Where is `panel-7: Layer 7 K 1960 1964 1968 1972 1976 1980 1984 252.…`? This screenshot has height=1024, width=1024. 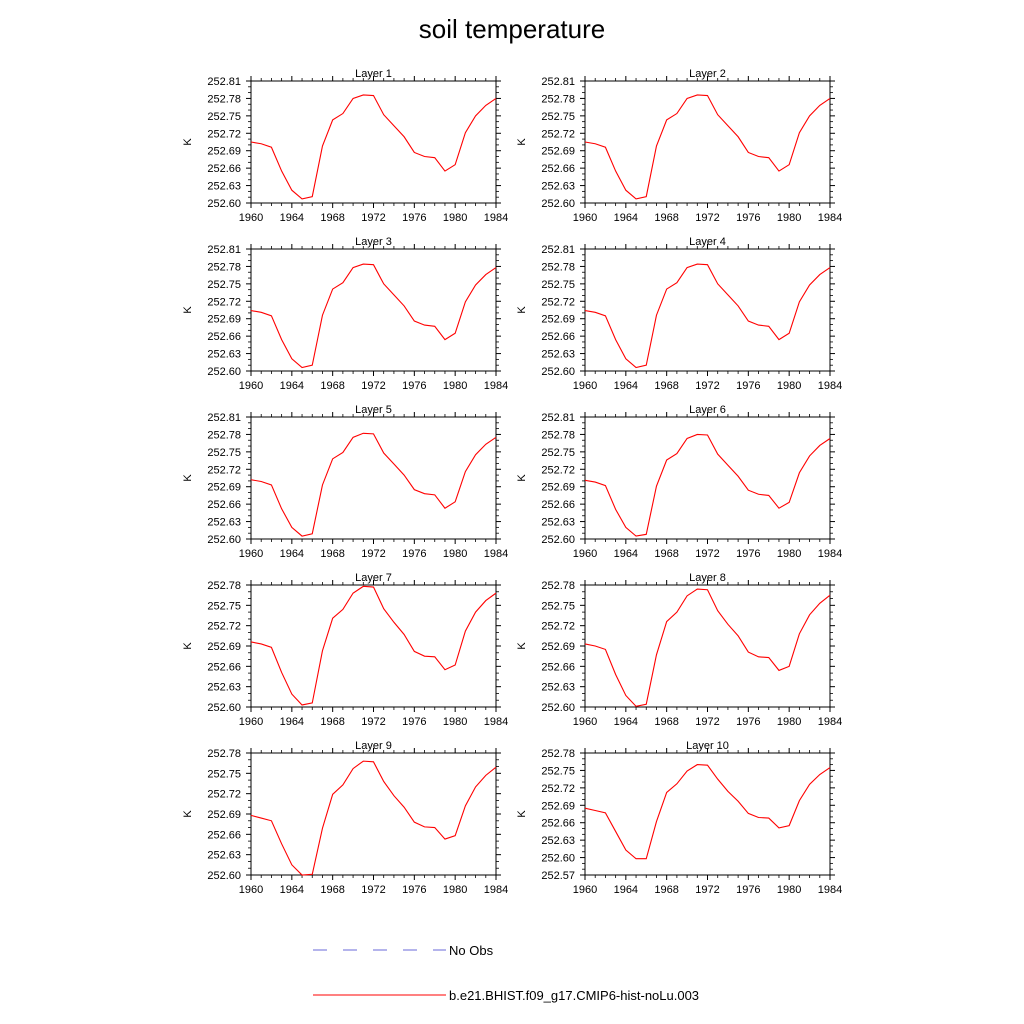
panel-7: Layer 7 K 1960 1964 1968 1972 1976 1980 1984 252.… is located at coordinates (345, 650).